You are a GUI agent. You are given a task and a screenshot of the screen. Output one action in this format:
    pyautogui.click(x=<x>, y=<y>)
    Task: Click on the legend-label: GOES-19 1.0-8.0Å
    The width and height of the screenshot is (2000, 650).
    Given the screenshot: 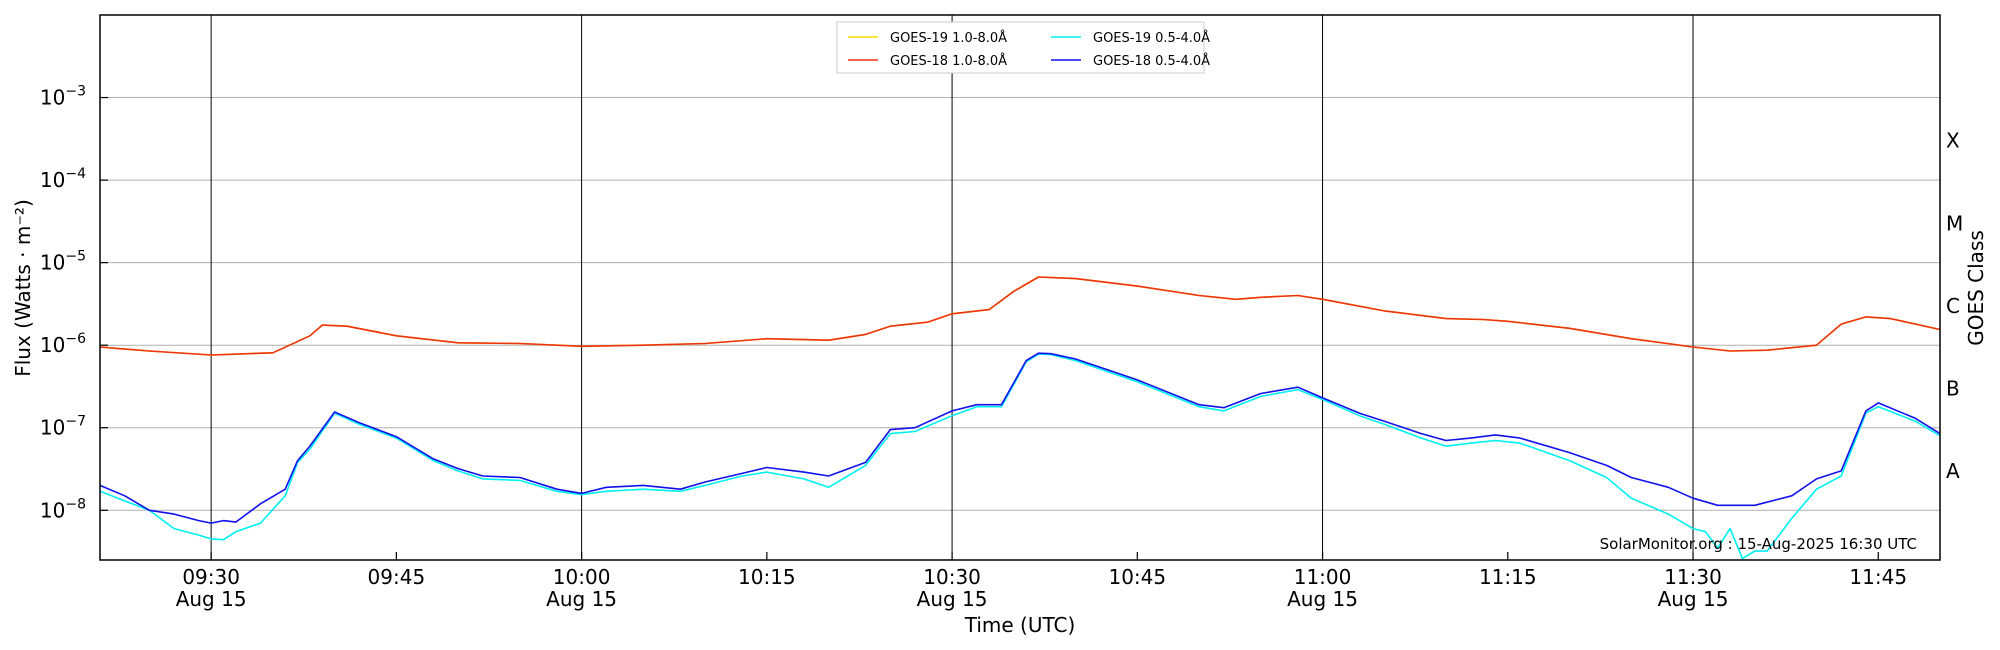 What is the action you would take?
    pyautogui.click(x=948, y=38)
    